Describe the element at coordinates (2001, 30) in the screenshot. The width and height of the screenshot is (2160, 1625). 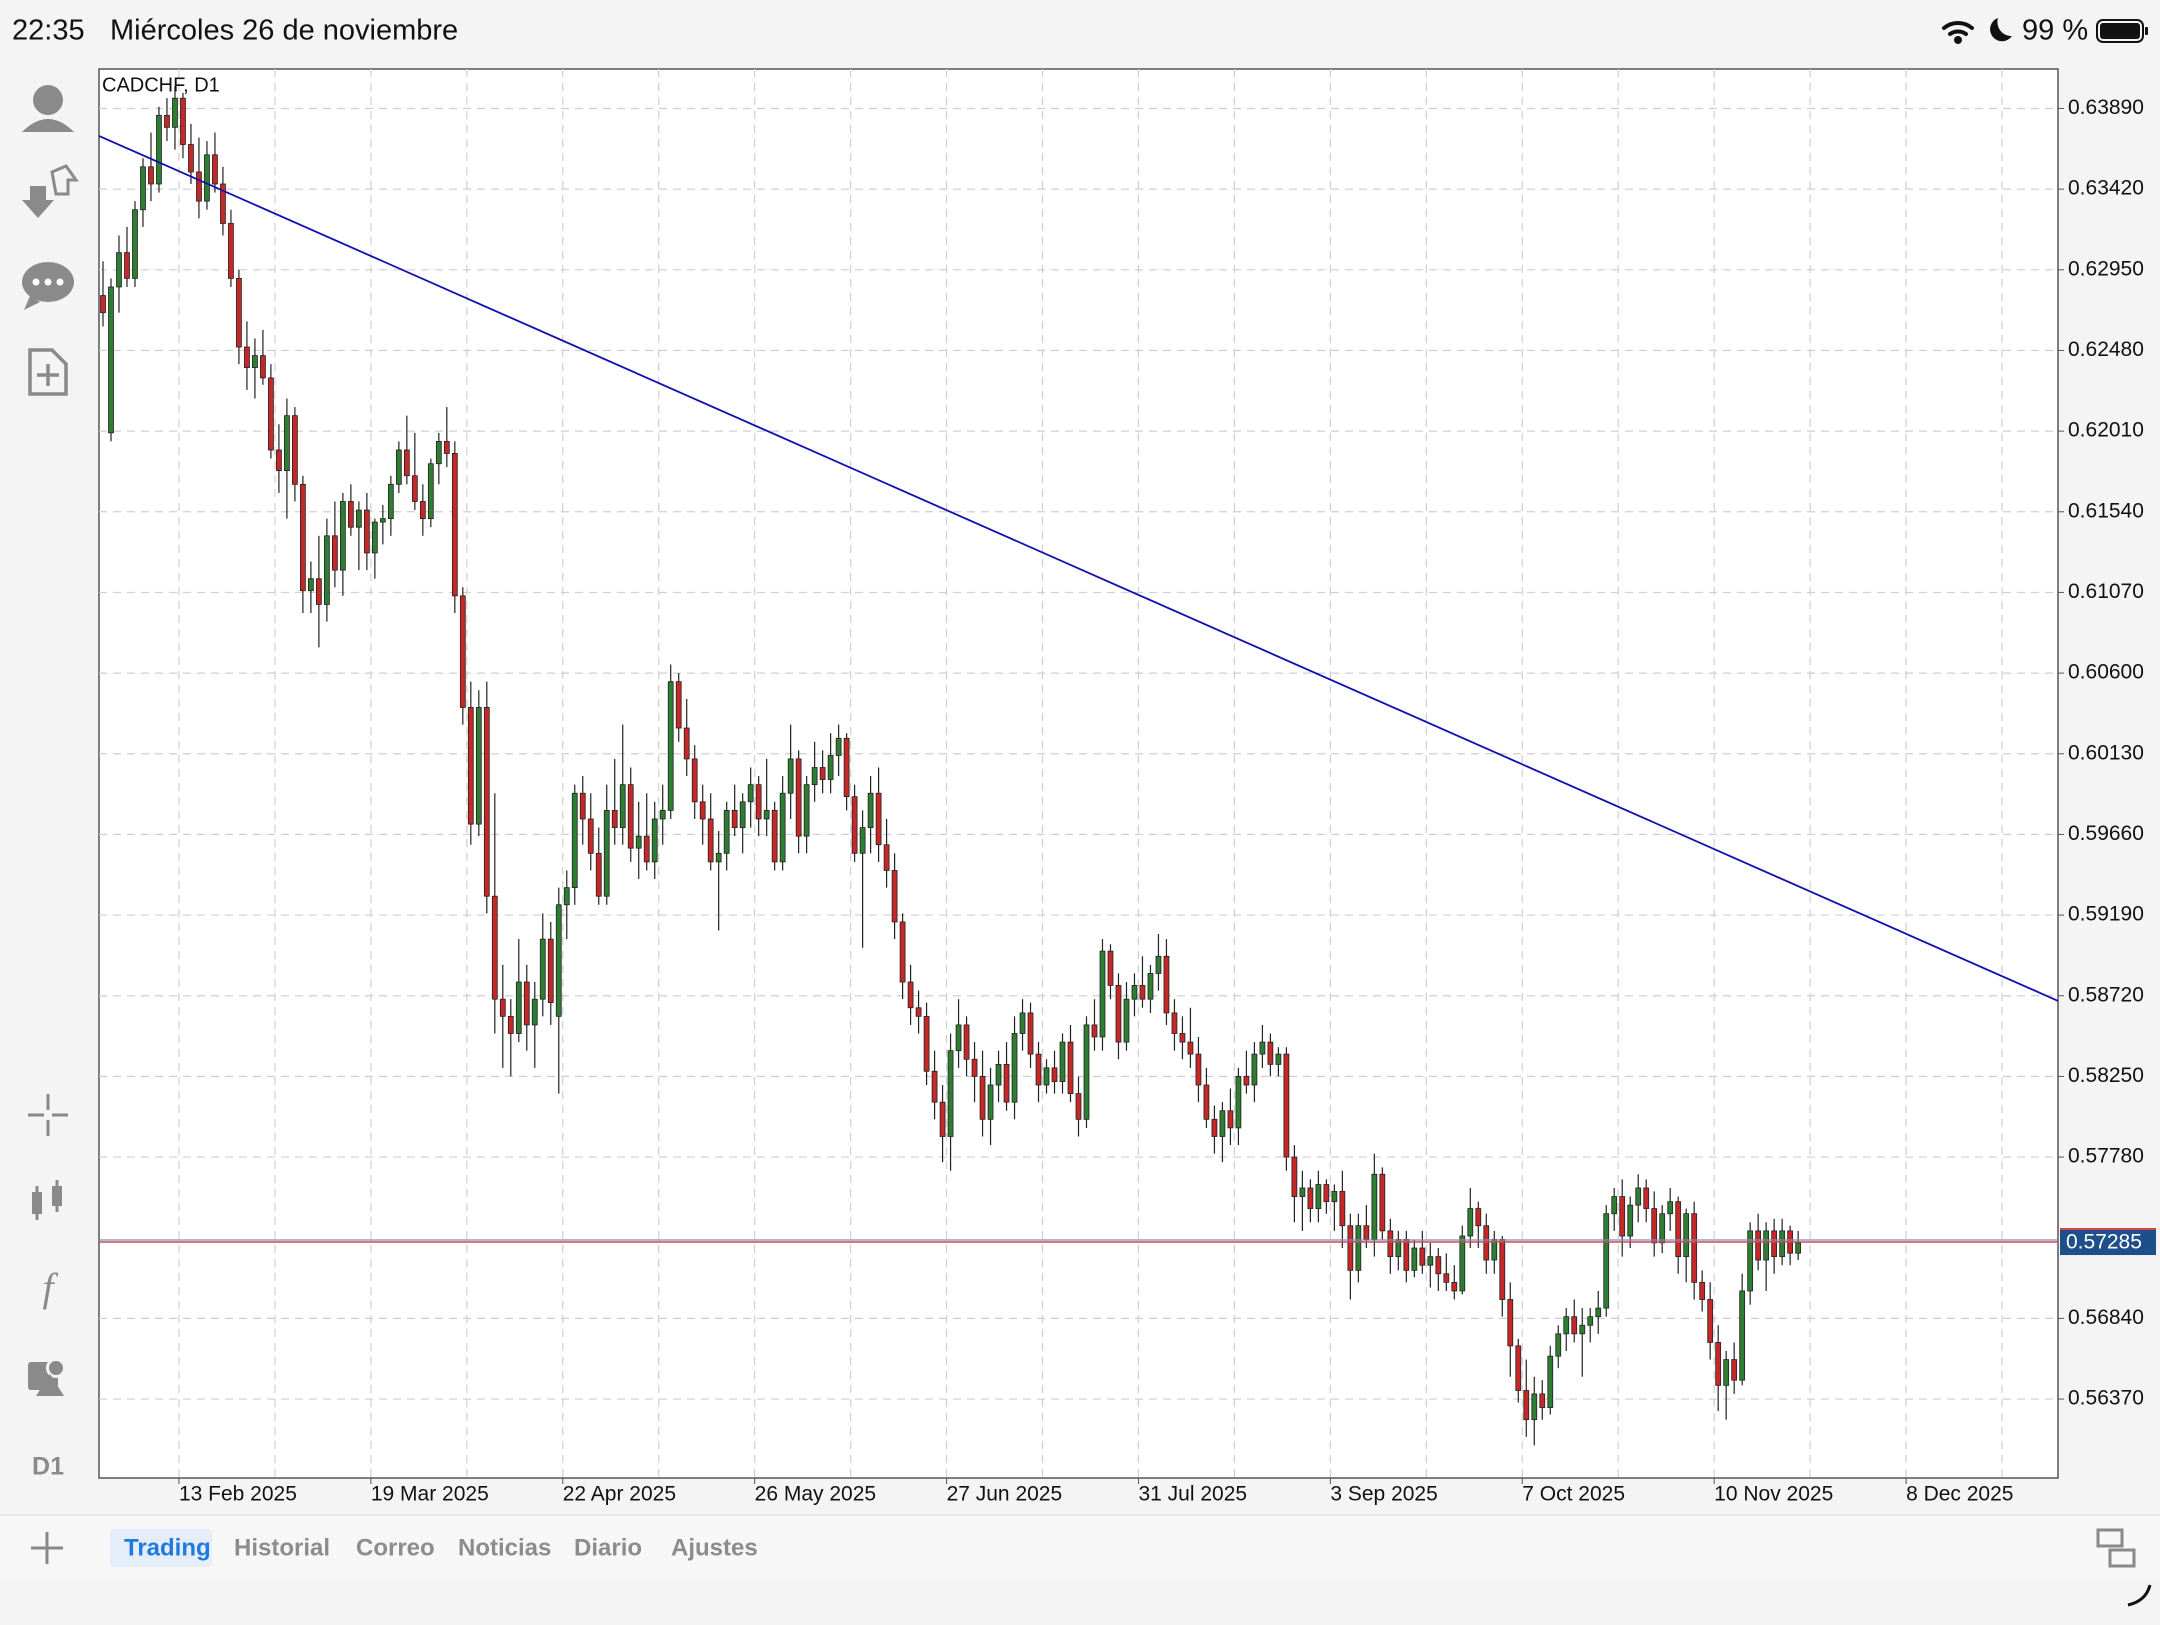
I see `moon-icon` at that location.